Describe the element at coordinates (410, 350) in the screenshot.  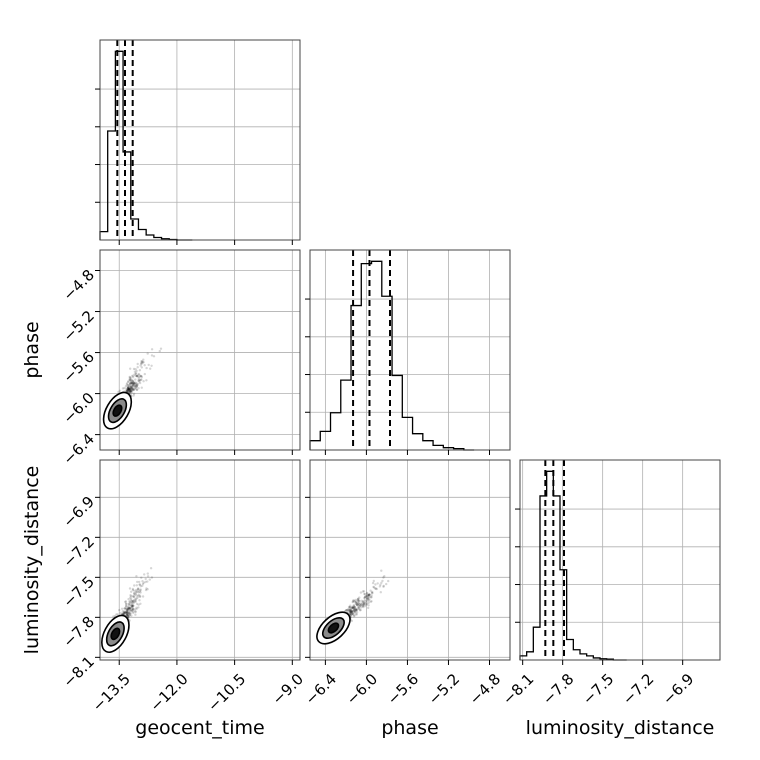
I see `phase-histogram-frame` at that location.